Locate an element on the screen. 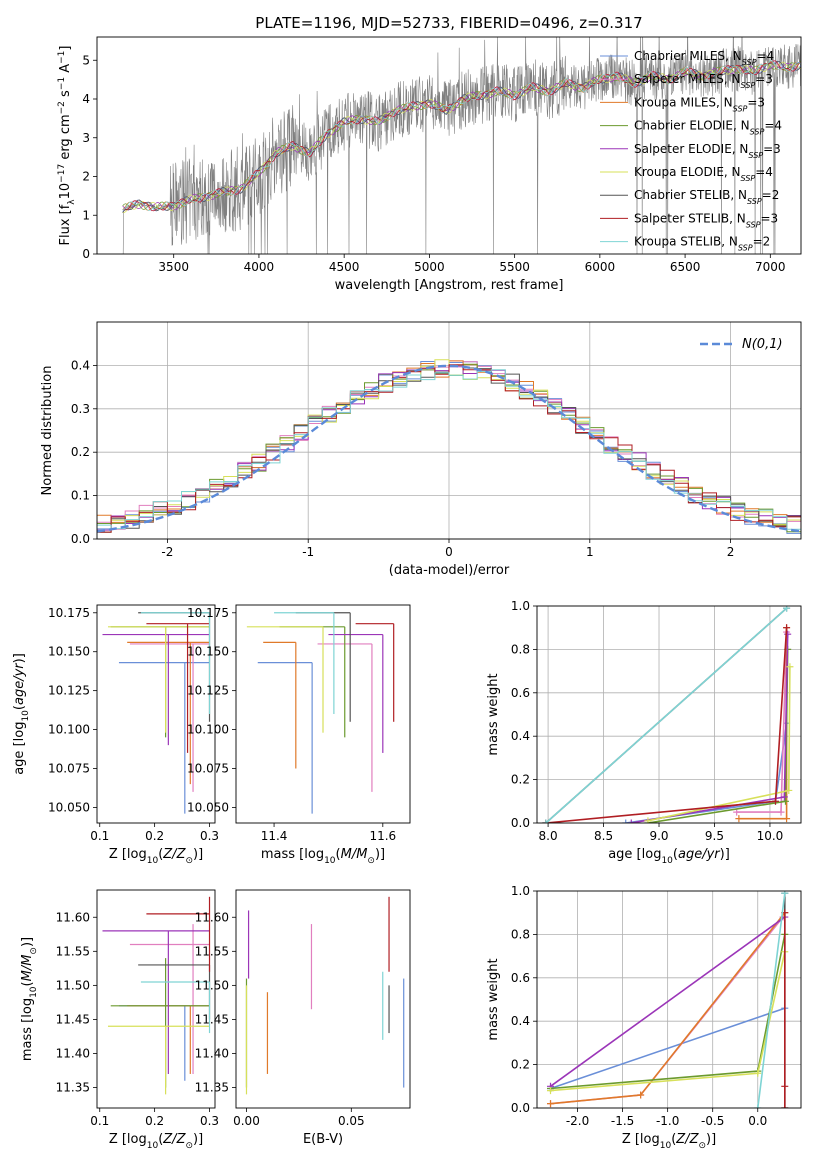 The image size is (819, 1170). x-axis-label: E(B-V) is located at coordinates (323, 1139).